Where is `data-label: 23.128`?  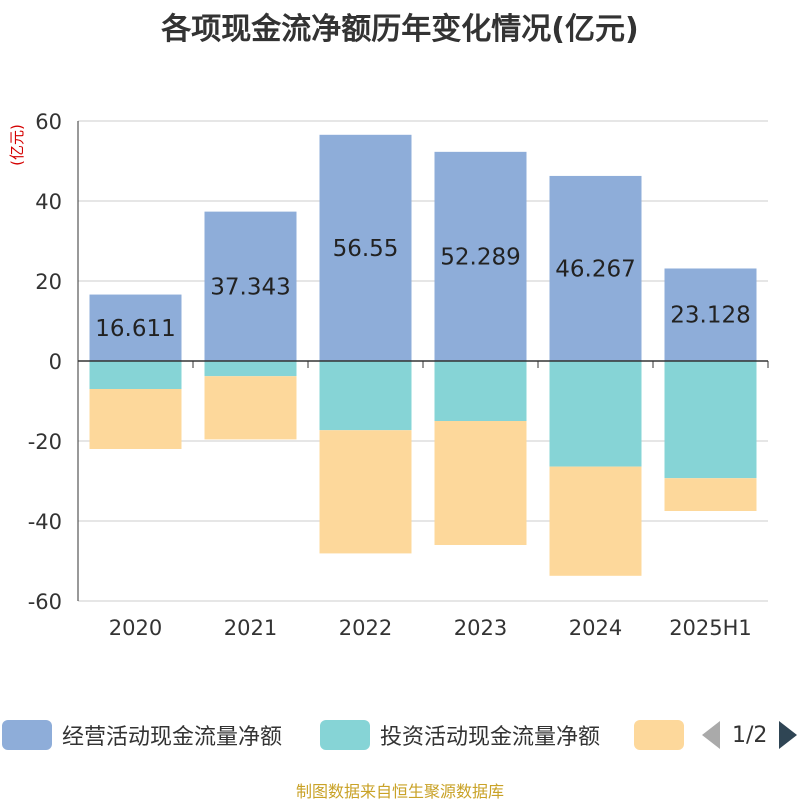 data-label: 23.128 is located at coordinates (710, 316).